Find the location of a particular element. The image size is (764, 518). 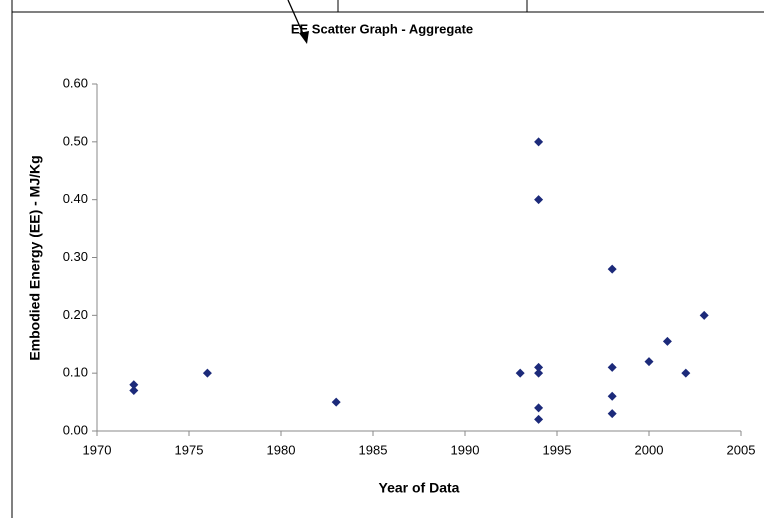

x-axis-label: Year of Data is located at coordinates (419, 488).